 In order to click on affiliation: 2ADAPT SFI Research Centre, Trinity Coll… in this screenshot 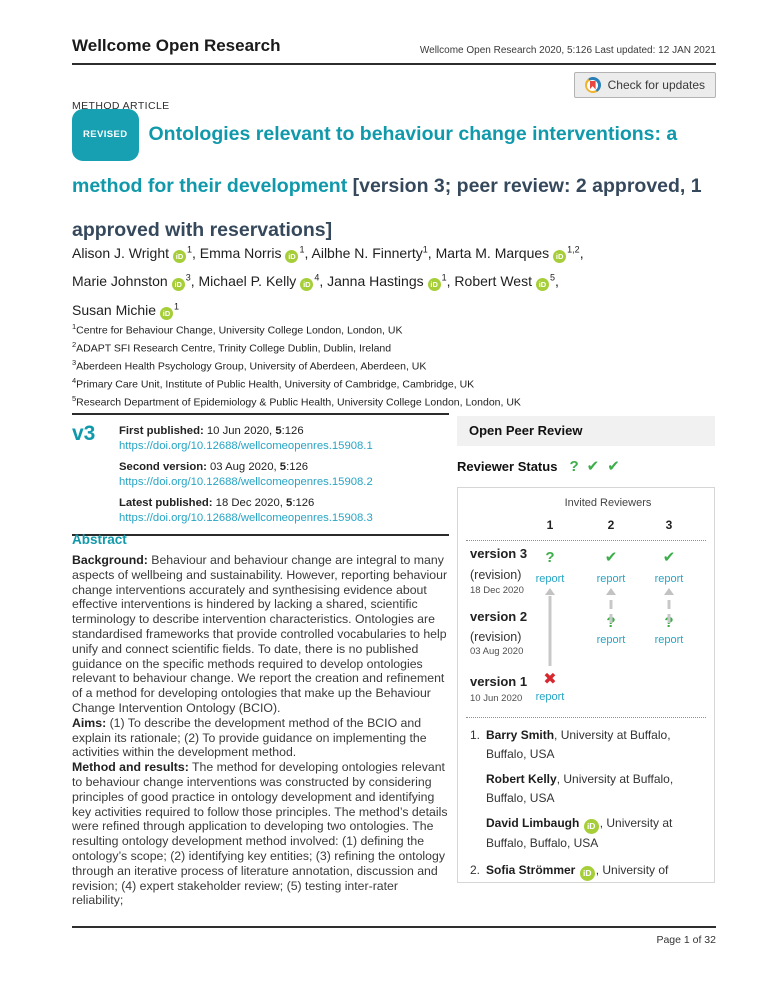, I will do `click(232, 347)`.